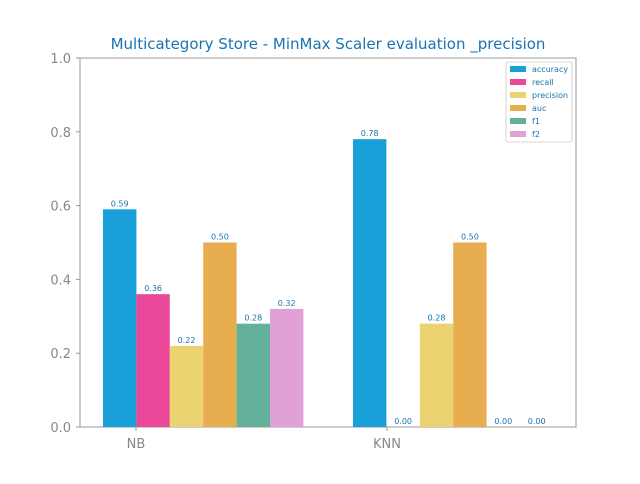 Image resolution: width=640 pixels, height=484 pixels. I want to click on legend: accuracy recall precision auc f1 f2, so click(539, 102).